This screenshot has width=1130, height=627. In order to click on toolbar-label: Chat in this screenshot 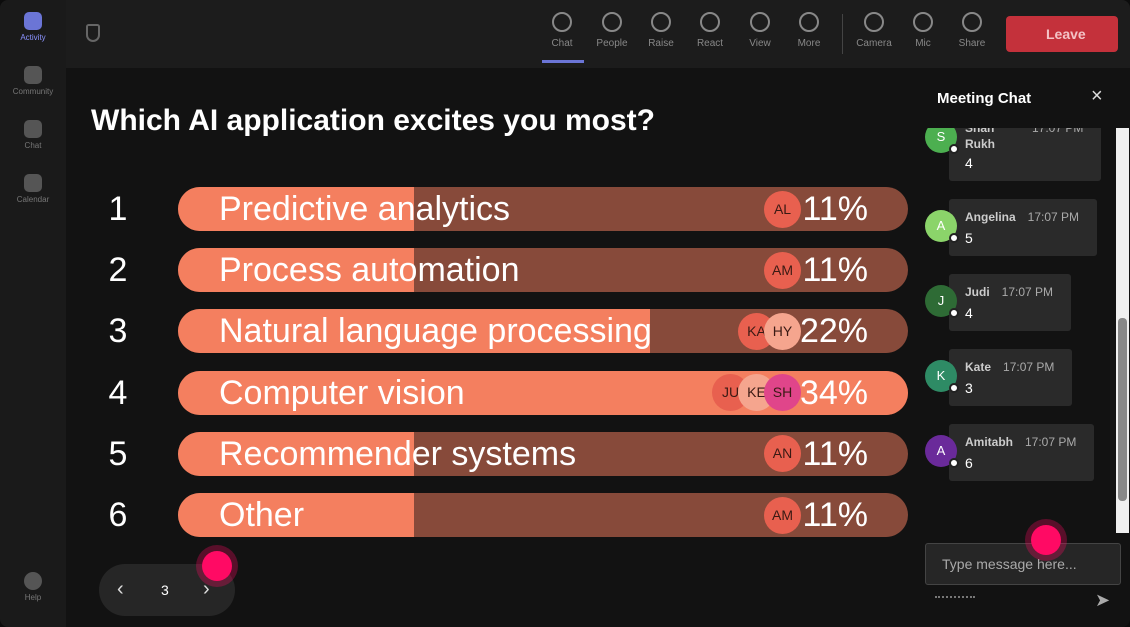, I will do `click(562, 43)`.